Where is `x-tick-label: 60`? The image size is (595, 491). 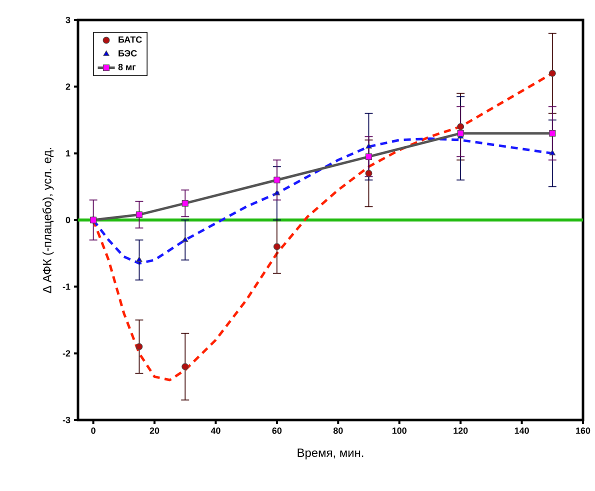 x-tick-label: 60 is located at coordinates (277, 431).